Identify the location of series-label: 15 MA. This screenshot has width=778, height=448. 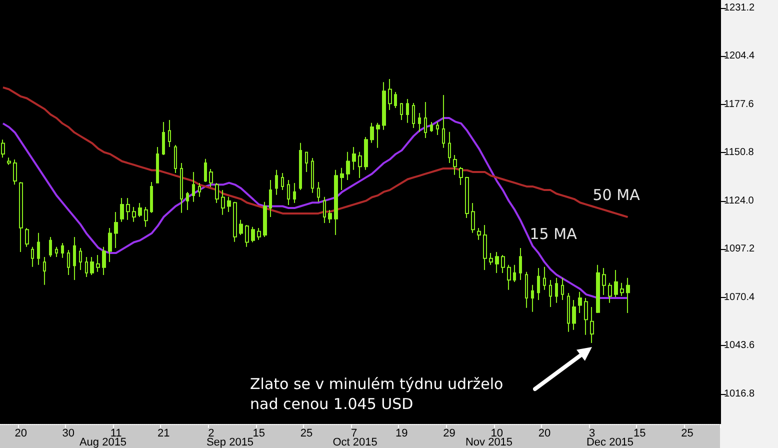
(554, 234).